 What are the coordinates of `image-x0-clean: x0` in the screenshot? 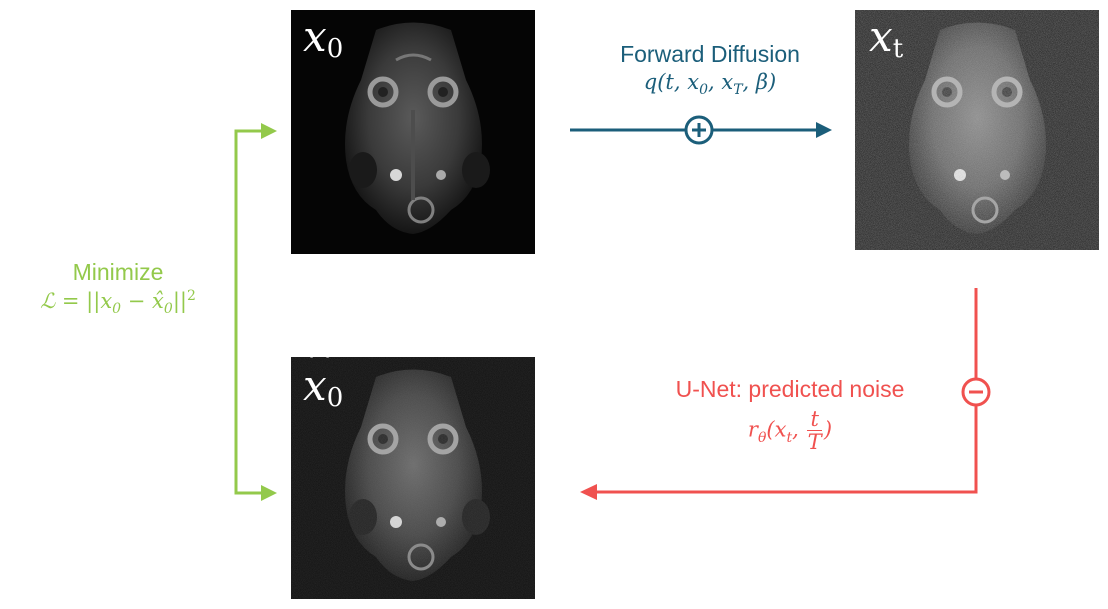 It's located at (413, 132).